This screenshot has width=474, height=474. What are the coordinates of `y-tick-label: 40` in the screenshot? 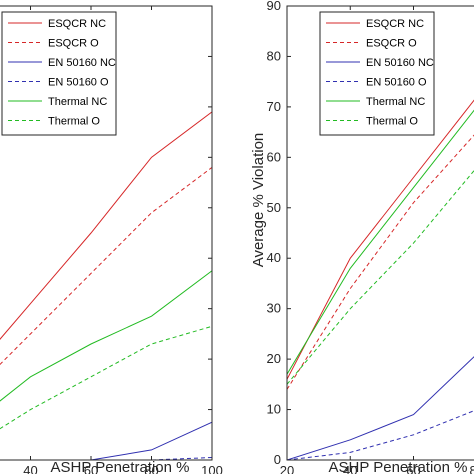 It's located at (274, 257).